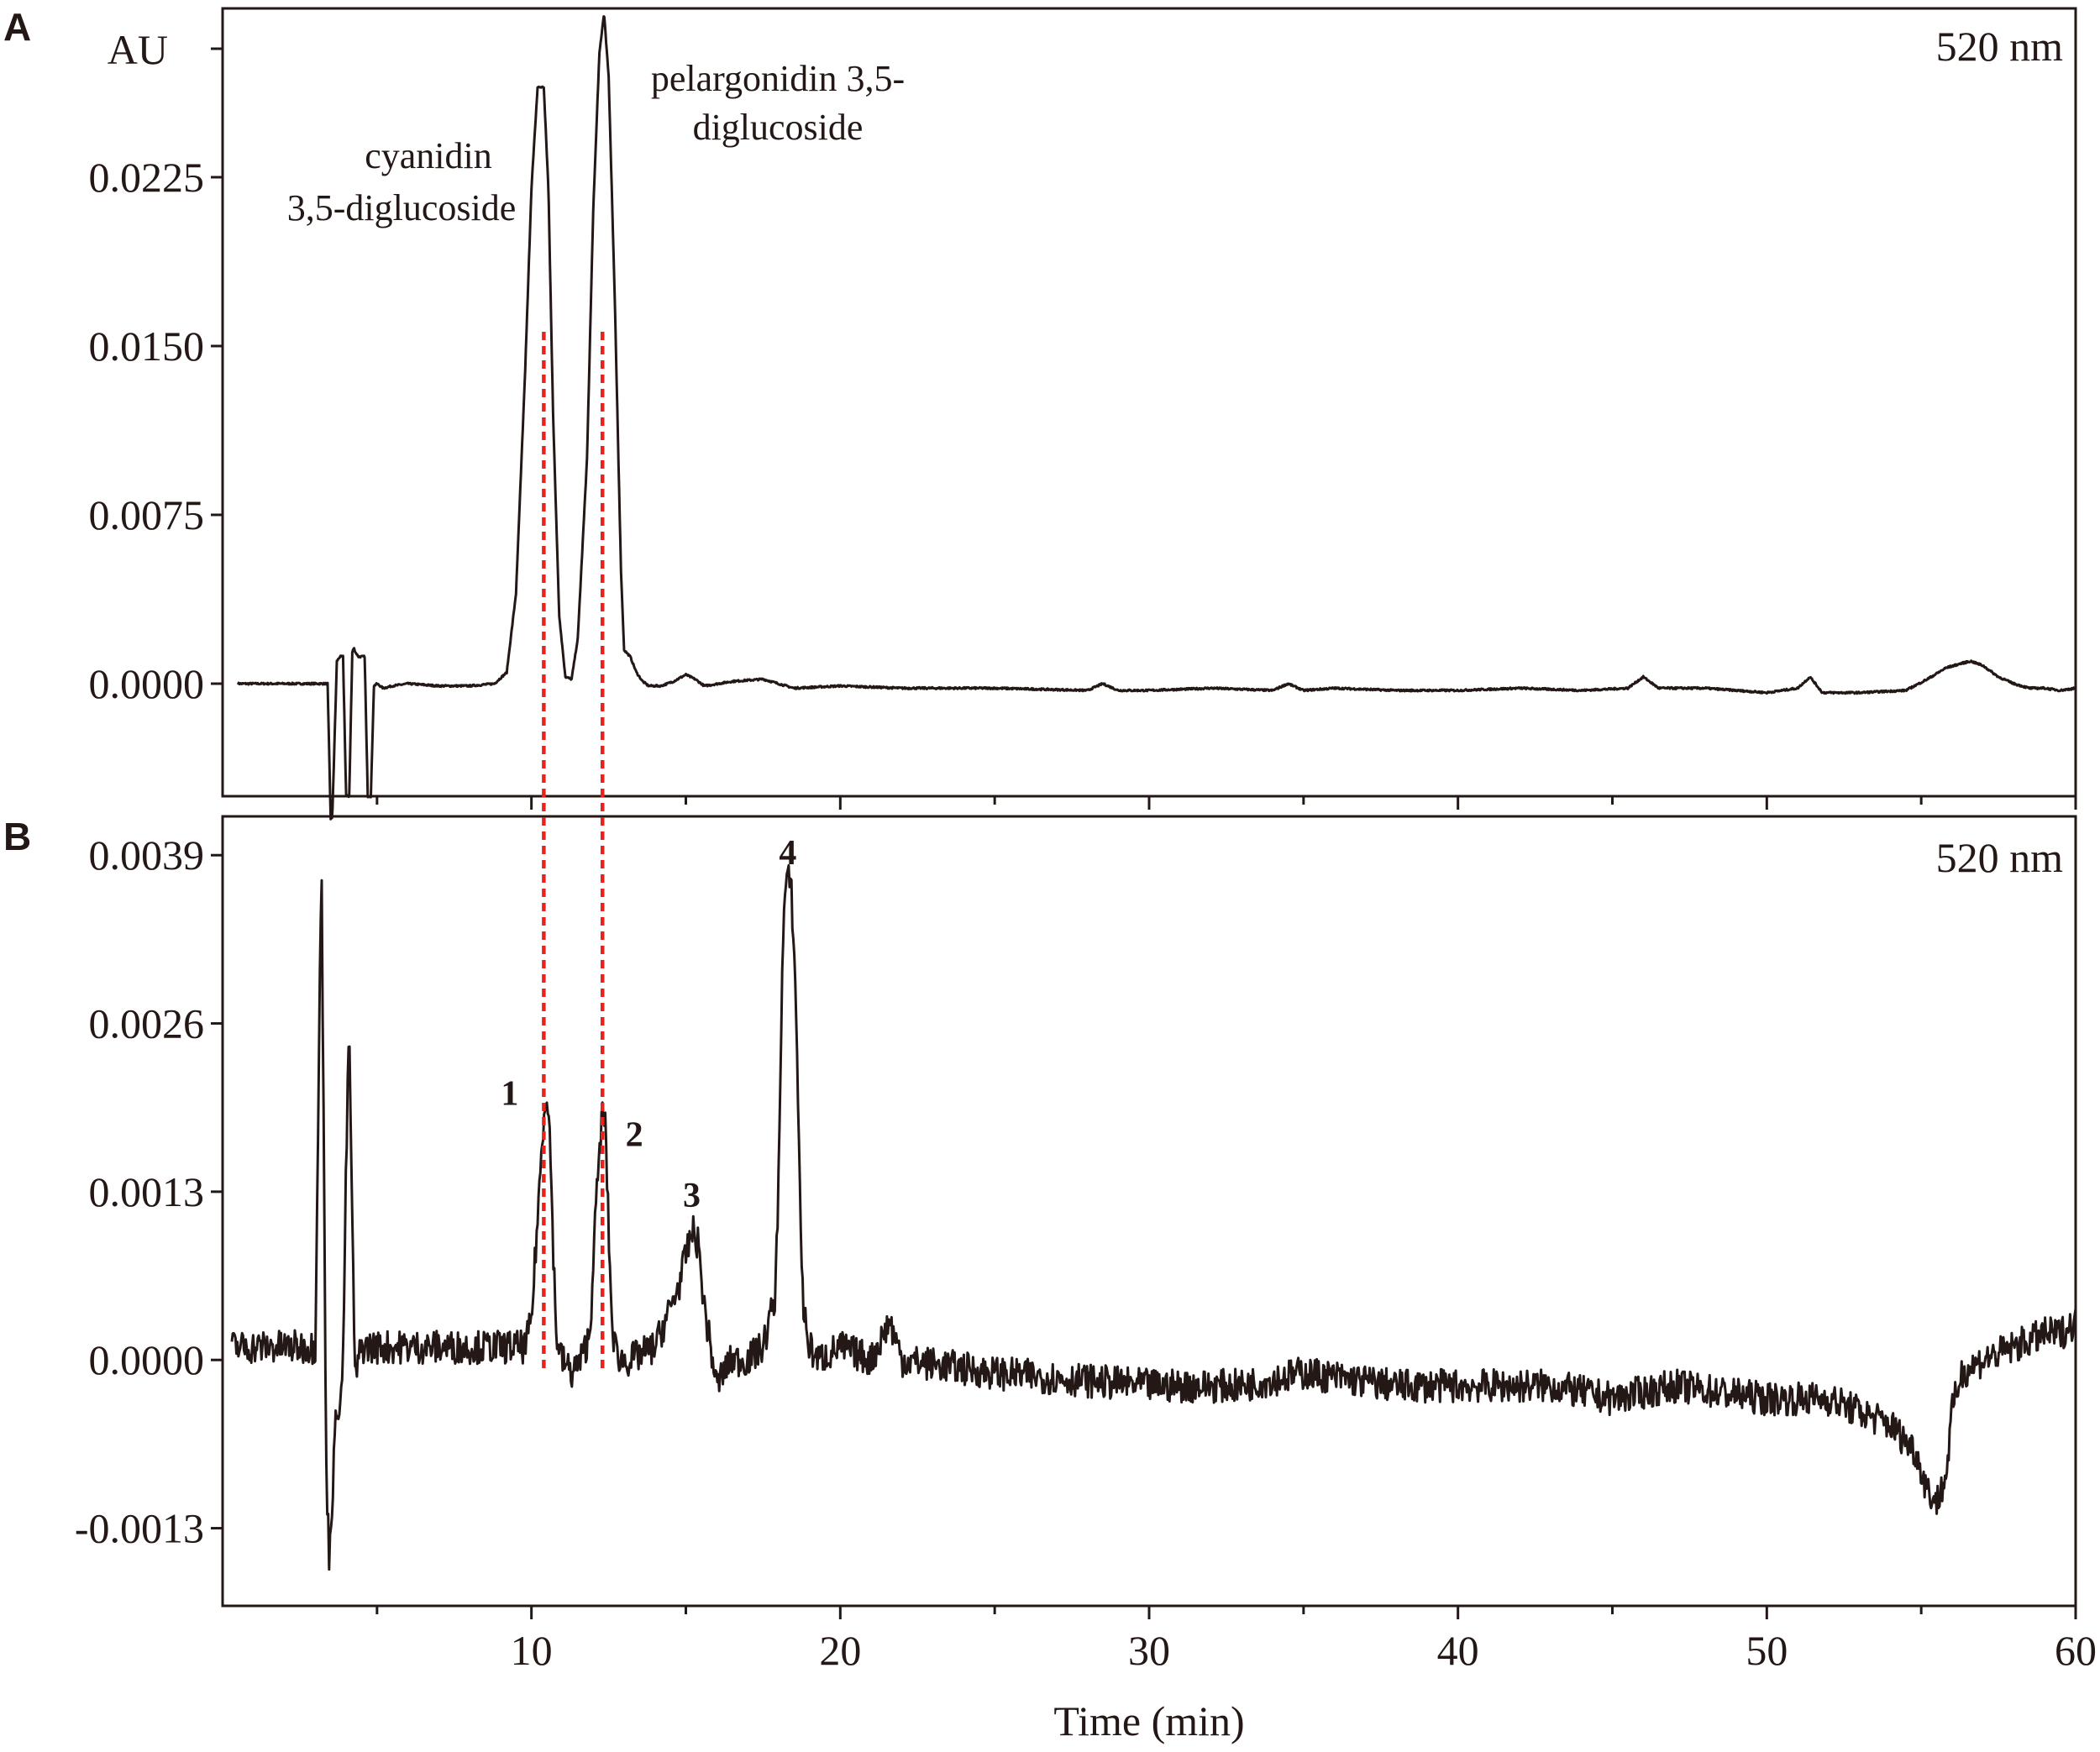  Describe the element at coordinates (402, 181) in the screenshot. I see `annotation-cyanidin: cyanidin 3,5-diglucoside` at that location.